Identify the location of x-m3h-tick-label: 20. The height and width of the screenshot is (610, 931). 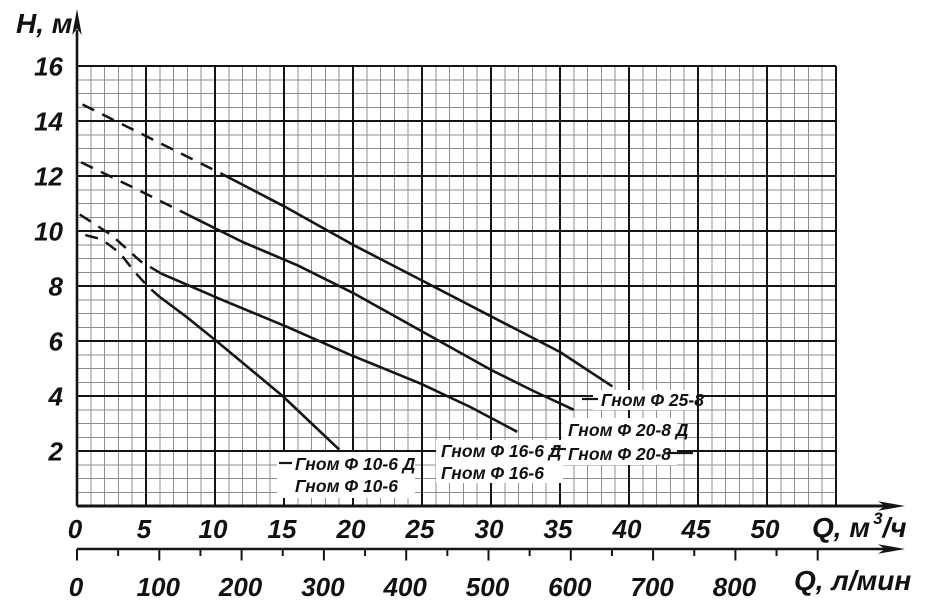
(351, 529).